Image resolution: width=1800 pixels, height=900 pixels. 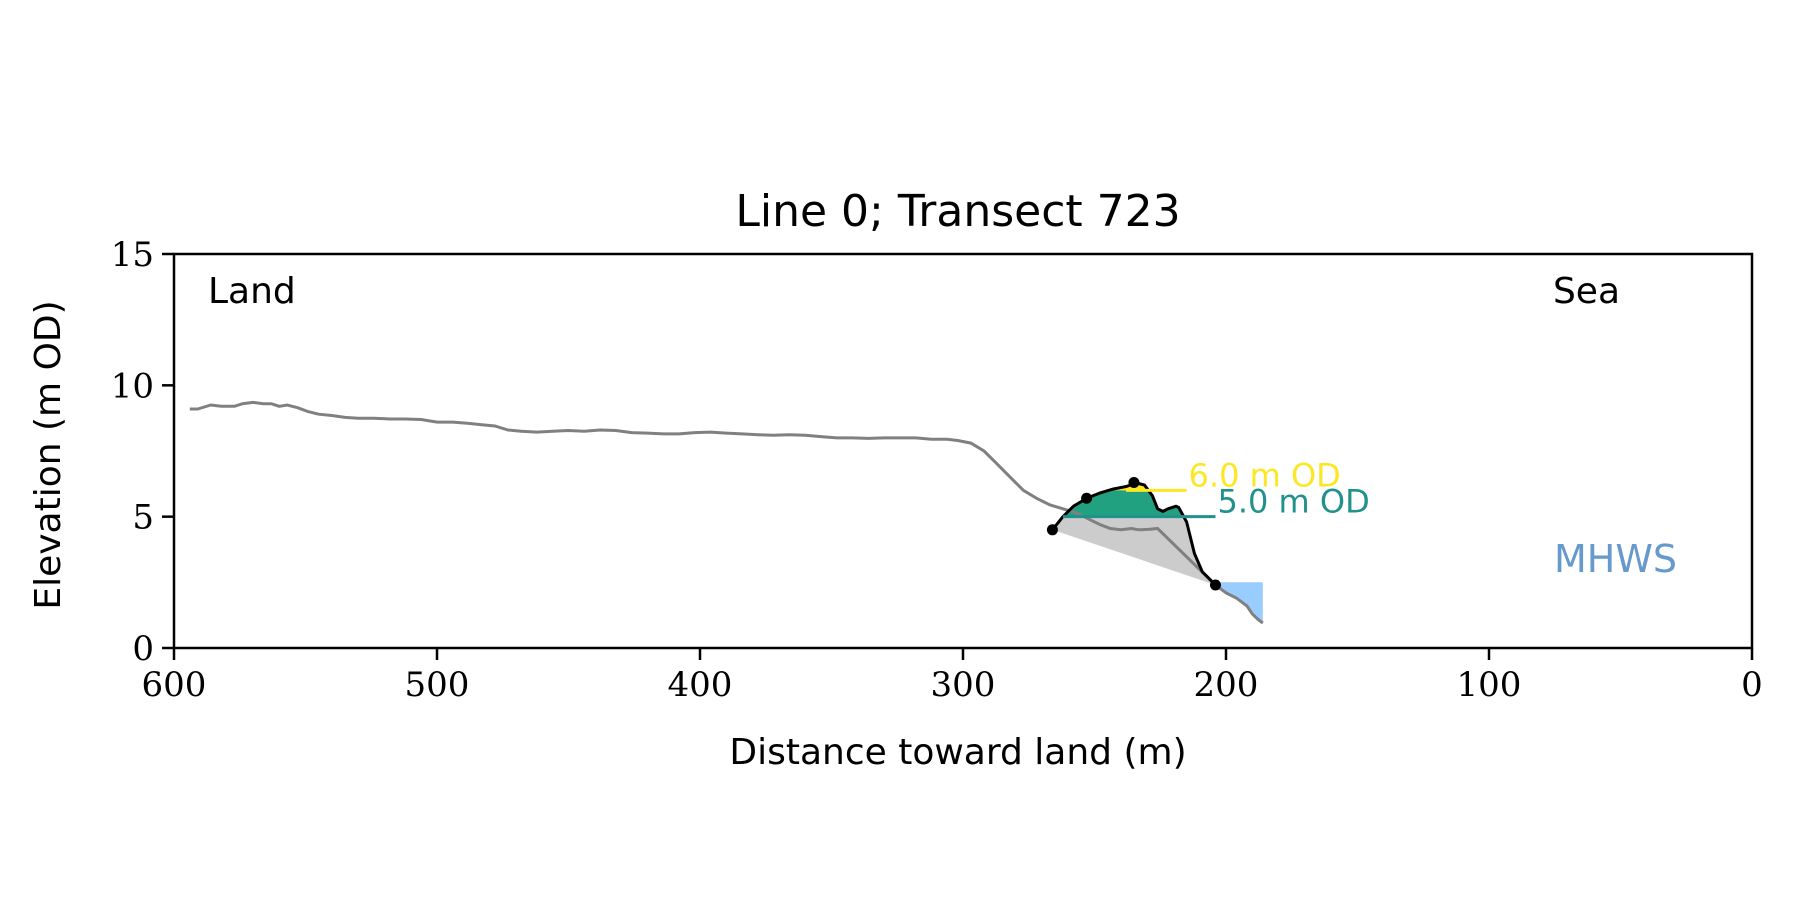 I want to click on mhws-label: MHWS, so click(x=1615, y=559).